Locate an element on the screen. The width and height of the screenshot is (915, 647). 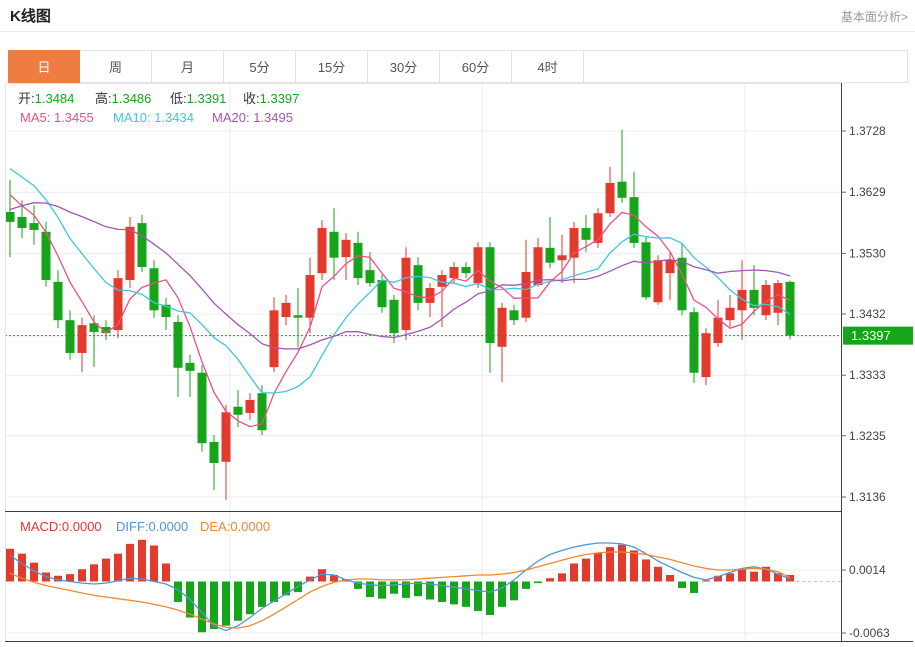
tab-month: 月 is located at coordinates (188, 66).